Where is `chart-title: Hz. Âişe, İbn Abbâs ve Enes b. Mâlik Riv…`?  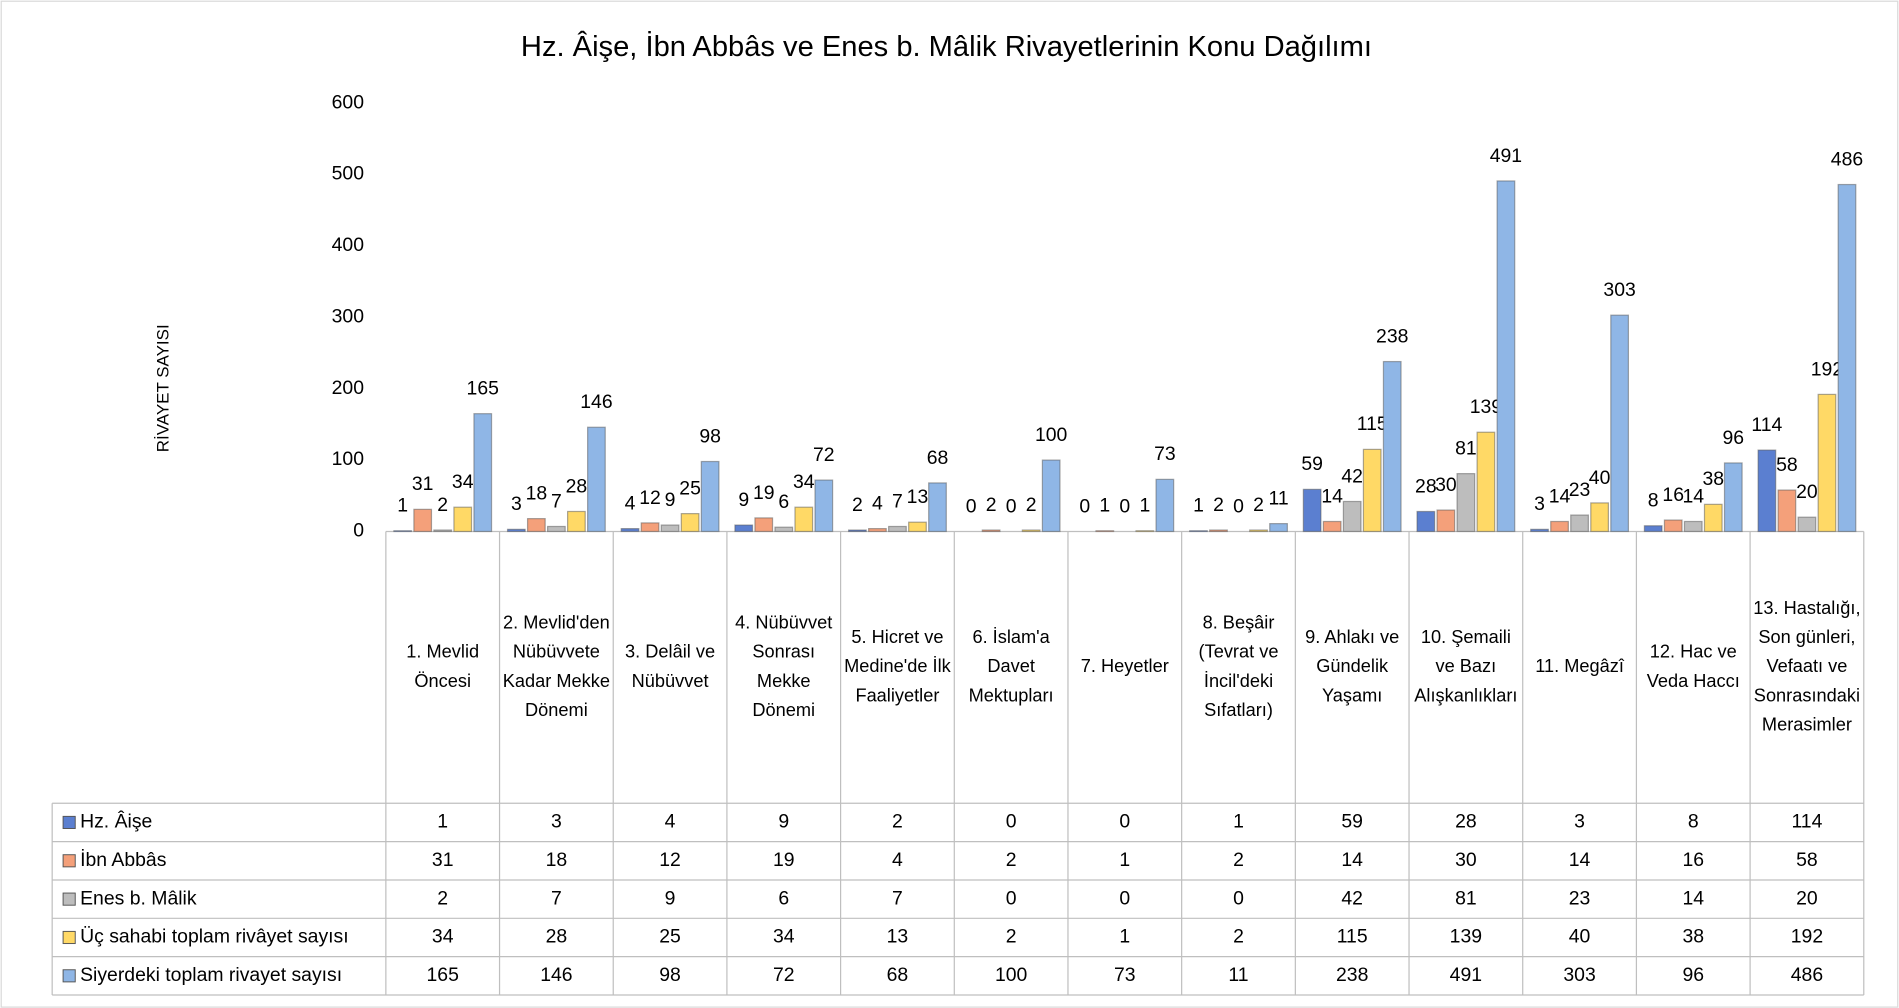 chart-title: Hz. Âişe, İbn Abbâs ve Enes b. Mâlik Riv… is located at coordinates (946, 46).